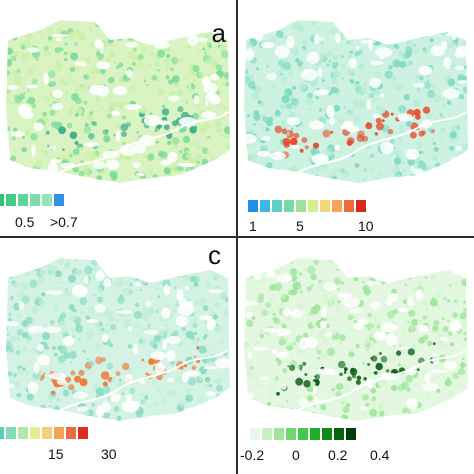 The width and height of the screenshot is (474, 474). Describe the element at coordinates (218, 33) in the screenshot. I see `panel-letter-a: a` at that location.